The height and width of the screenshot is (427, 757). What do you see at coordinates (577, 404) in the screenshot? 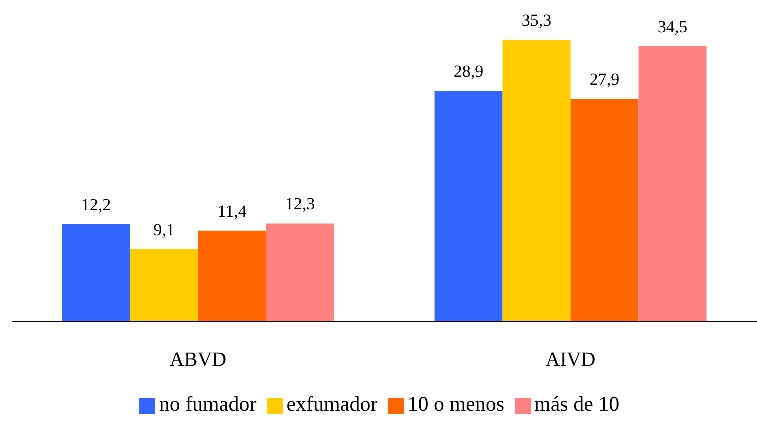
I see `legend-label: más de 10` at bounding box center [577, 404].